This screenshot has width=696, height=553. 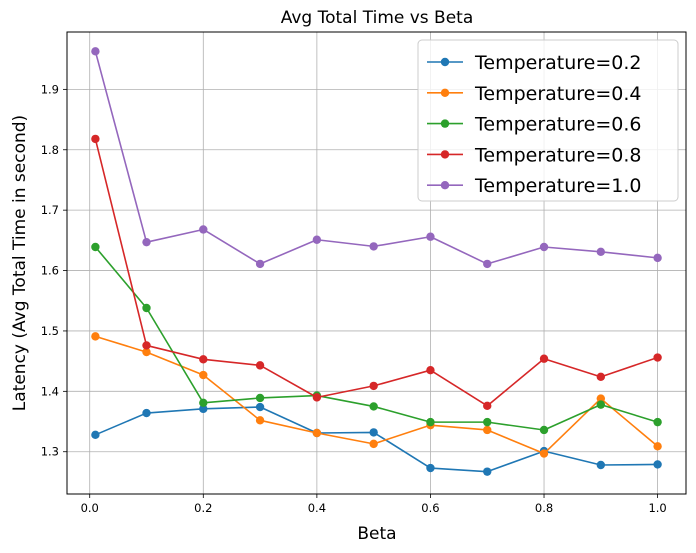 What do you see at coordinates (317, 508) in the screenshot?
I see `x-tick-label: 0.4` at bounding box center [317, 508].